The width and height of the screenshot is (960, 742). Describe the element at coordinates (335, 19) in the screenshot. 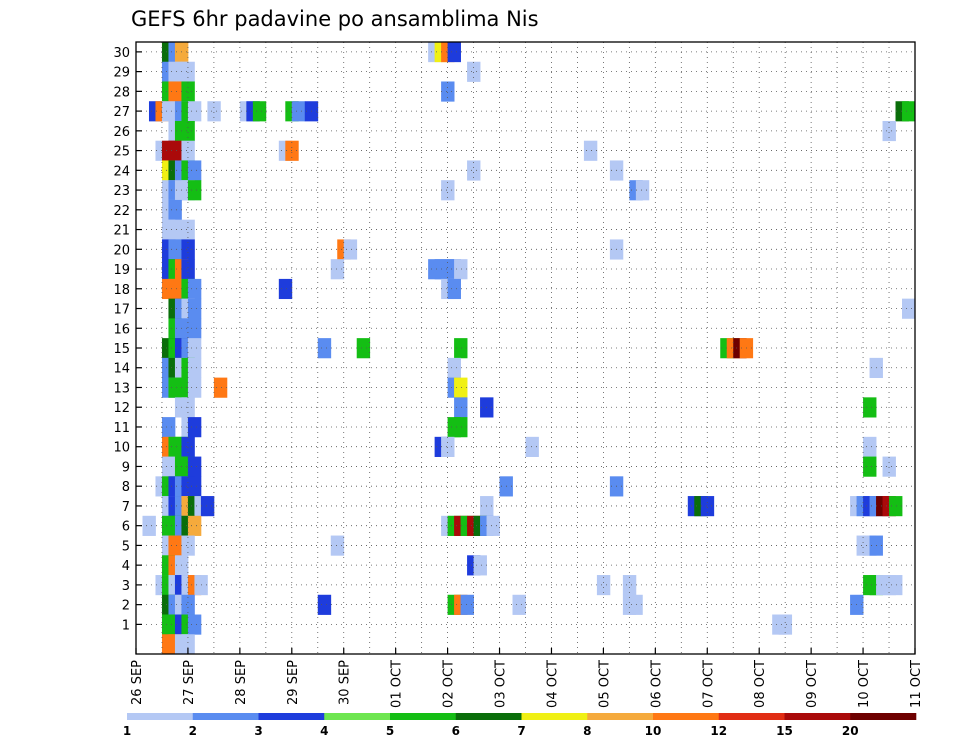

I see `chart-title: GEFS 6hr padavine po ansamblima Nis` at that location.